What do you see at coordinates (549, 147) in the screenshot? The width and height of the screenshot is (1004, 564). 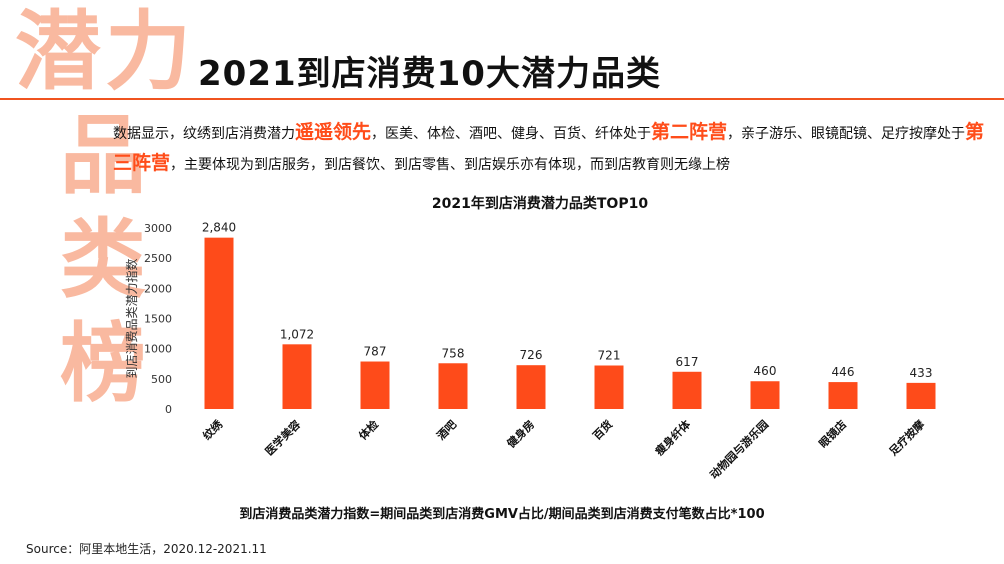 I see `description-highlight: 第三阵营` at bounding box center [549, 147].